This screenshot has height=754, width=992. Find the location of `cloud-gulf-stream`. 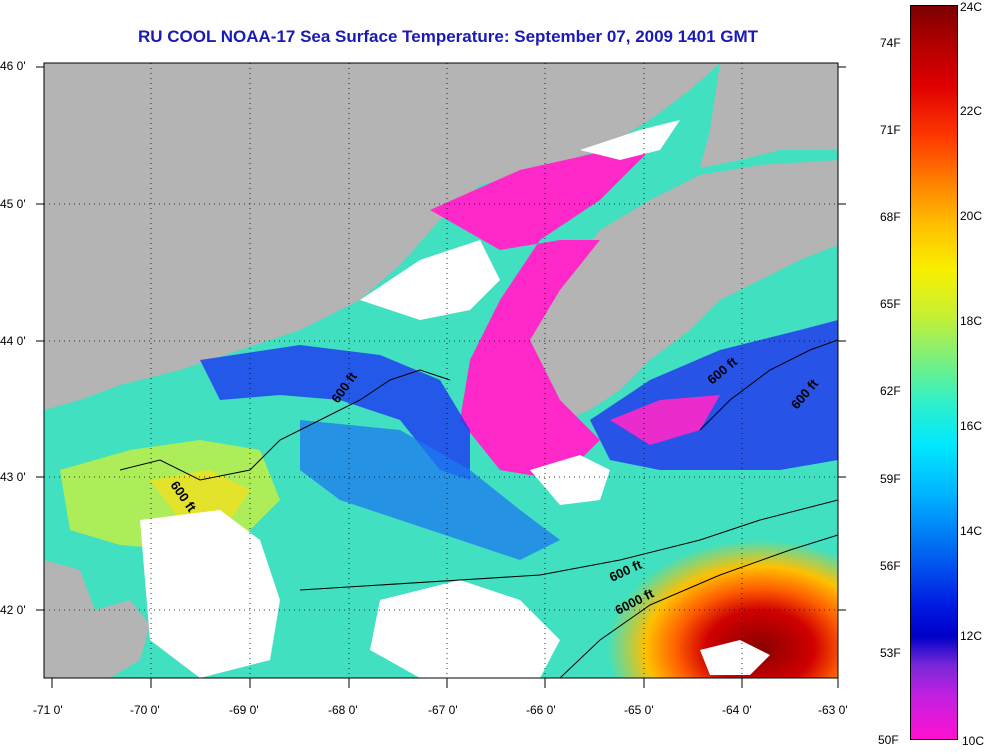

cloud-gulf-stream is located at coordinates (735, 657).